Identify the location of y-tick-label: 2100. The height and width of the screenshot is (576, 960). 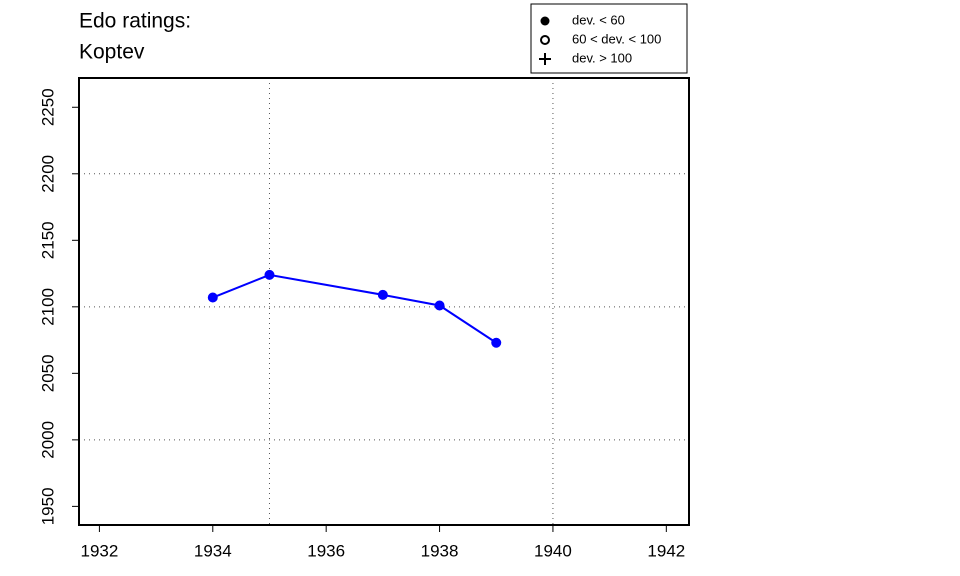
(47, 307).